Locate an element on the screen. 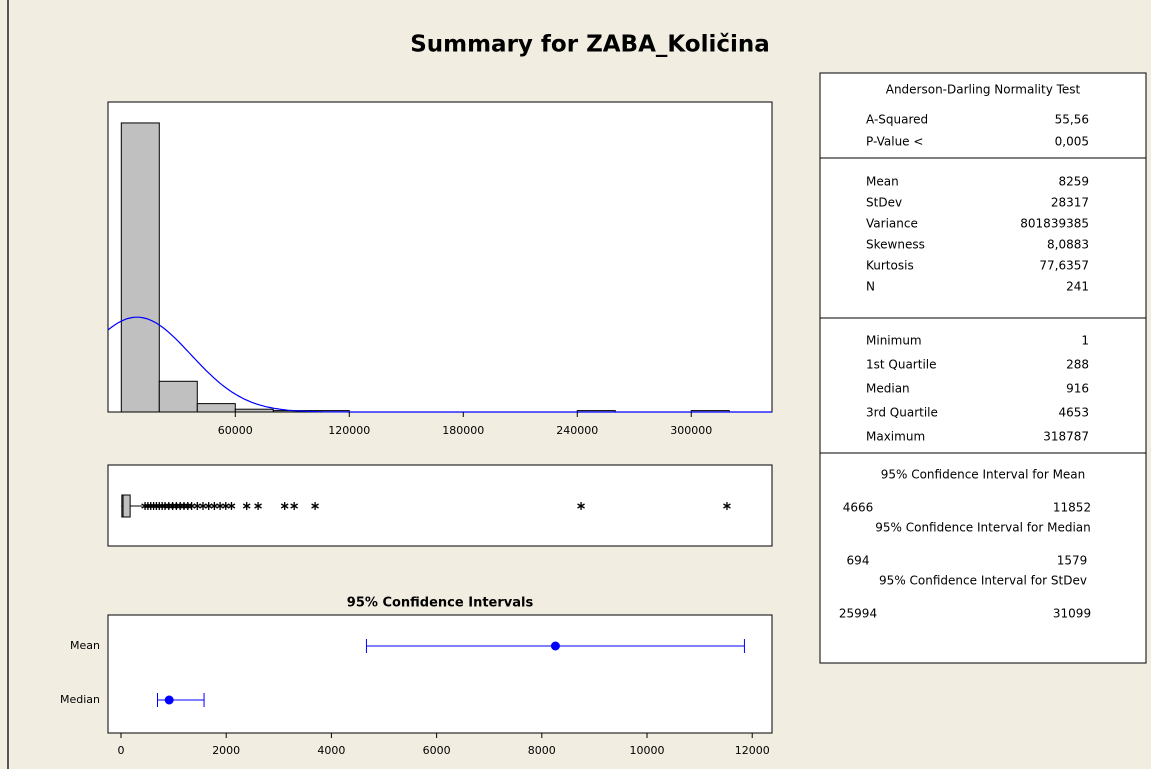  stat-label: A-Squared is located at coordinates (897, 120).